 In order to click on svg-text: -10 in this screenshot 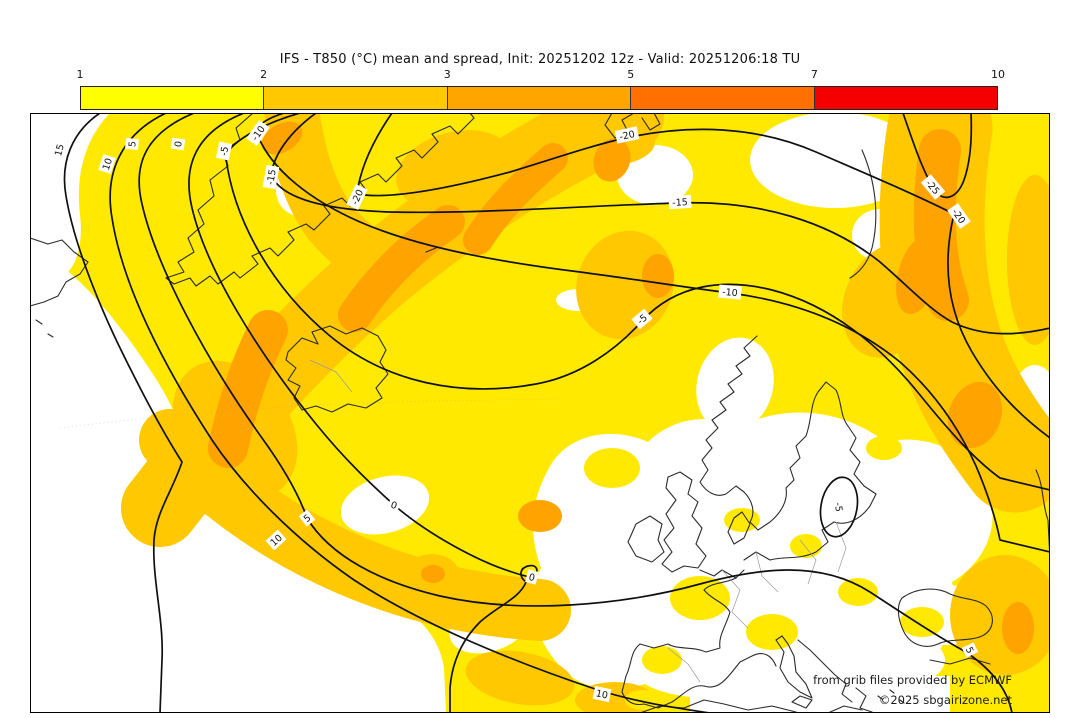, I will do `click(730, 293)`.